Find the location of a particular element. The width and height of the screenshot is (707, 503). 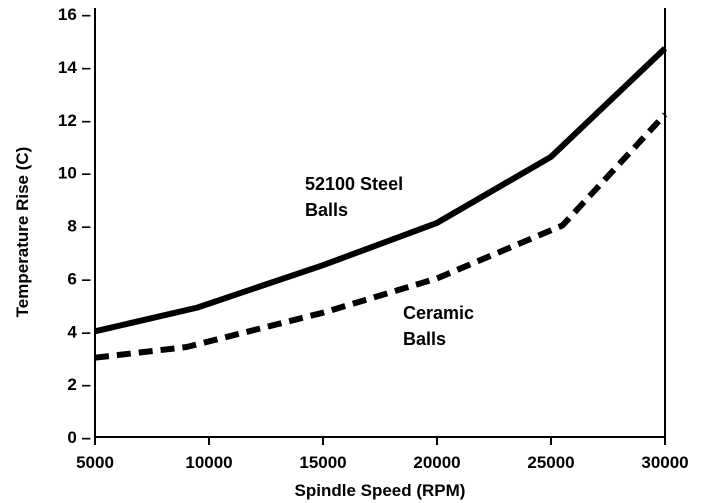

y-tick-label: 16 – is located at coordinates (74, 14).